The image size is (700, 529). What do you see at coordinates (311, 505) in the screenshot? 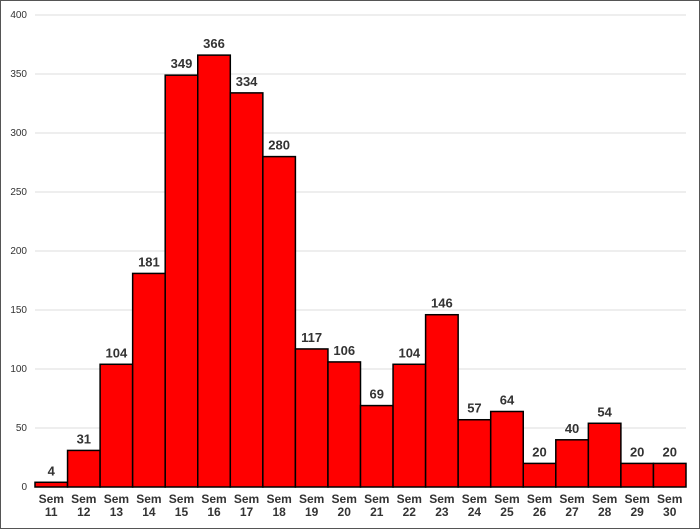
I see `x-tick-label: Sem 19` at bounding box center [311, 505].